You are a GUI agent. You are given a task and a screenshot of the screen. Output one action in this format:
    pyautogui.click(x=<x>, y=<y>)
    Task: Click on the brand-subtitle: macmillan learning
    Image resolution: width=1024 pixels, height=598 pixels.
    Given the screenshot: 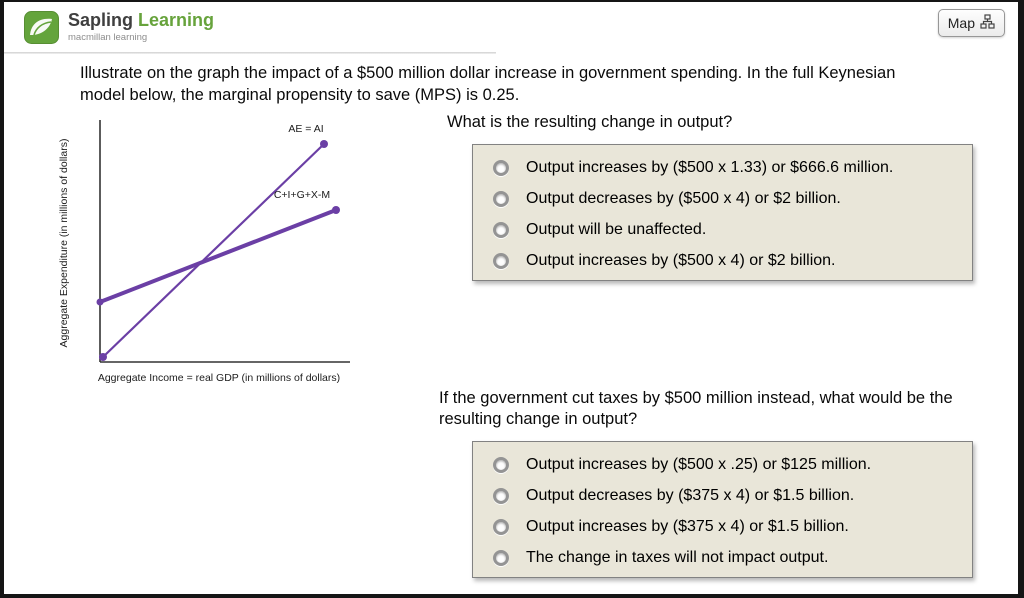 What is the action you would take?
    pyautogui.click(x=108, y=37)
    